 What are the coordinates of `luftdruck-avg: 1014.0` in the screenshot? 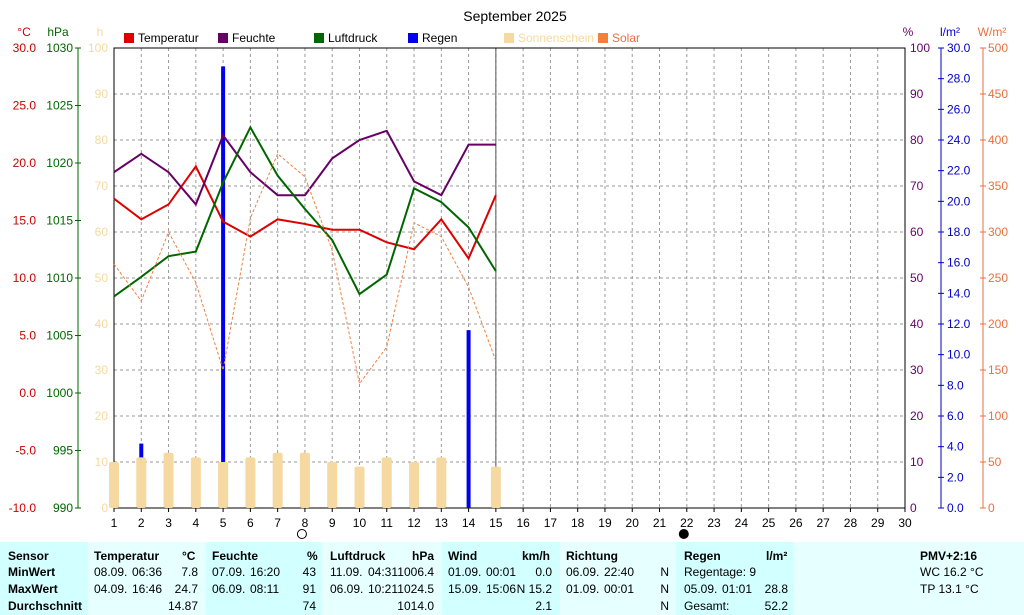 It's located at (415, 606).